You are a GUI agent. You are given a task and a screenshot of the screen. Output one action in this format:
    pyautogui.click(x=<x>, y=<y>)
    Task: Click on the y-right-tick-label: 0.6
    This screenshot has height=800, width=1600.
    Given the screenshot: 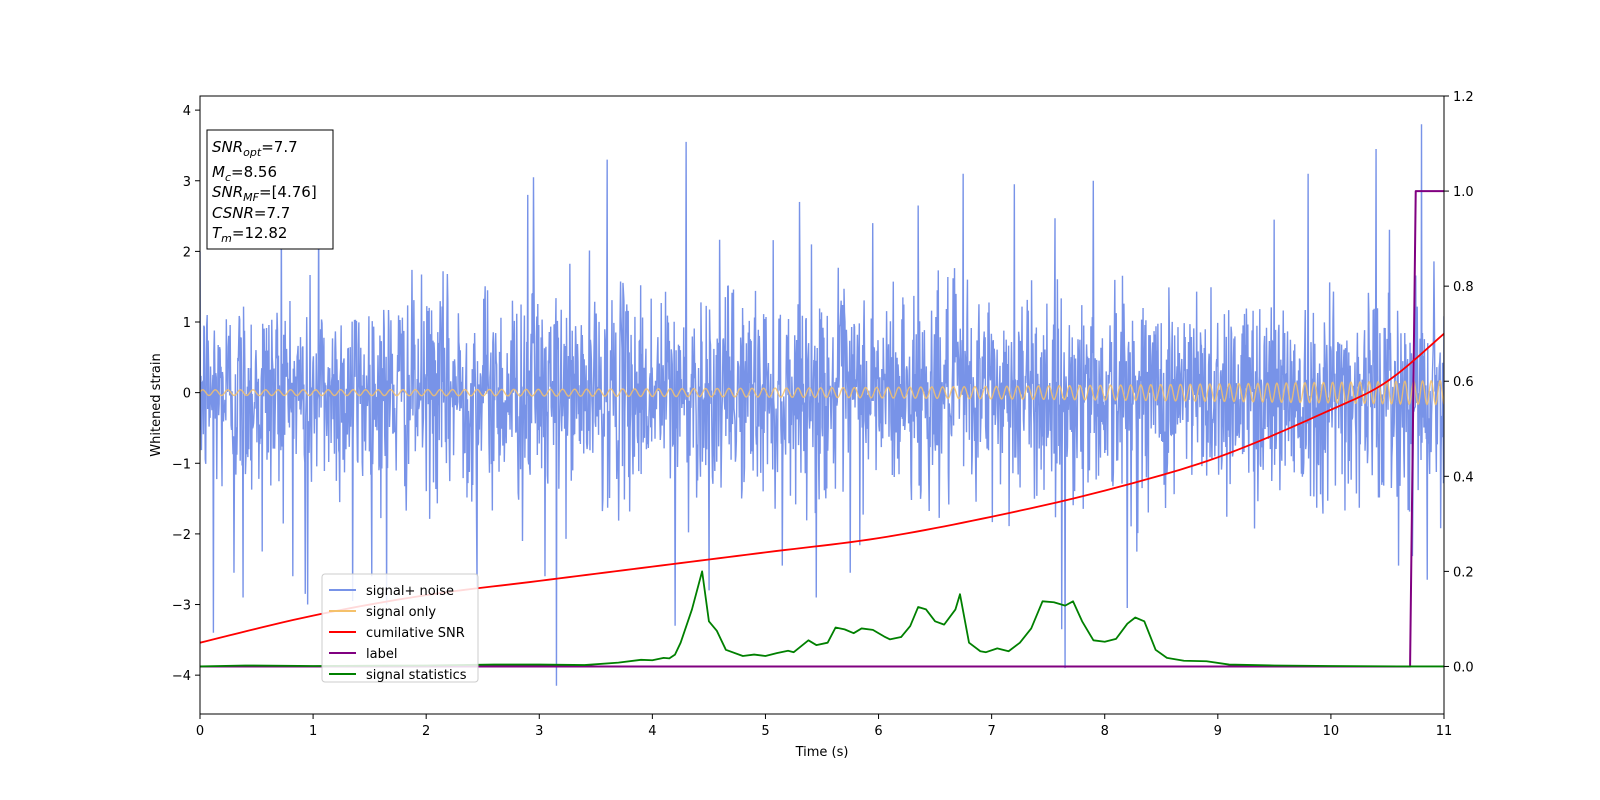 What is the action you would take?
    pyautogui.click(x=1463, y=382)
    